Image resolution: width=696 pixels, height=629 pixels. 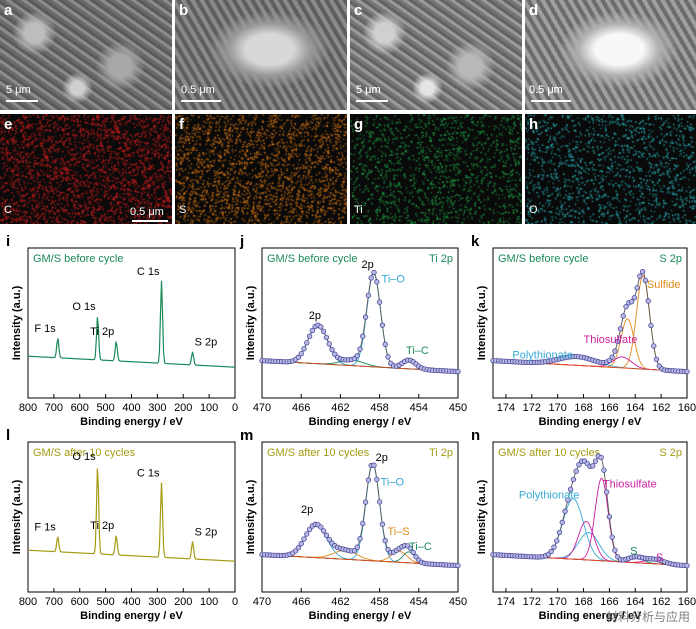 I want to click on x-tick-label: 470, so click(x=262, y=602).